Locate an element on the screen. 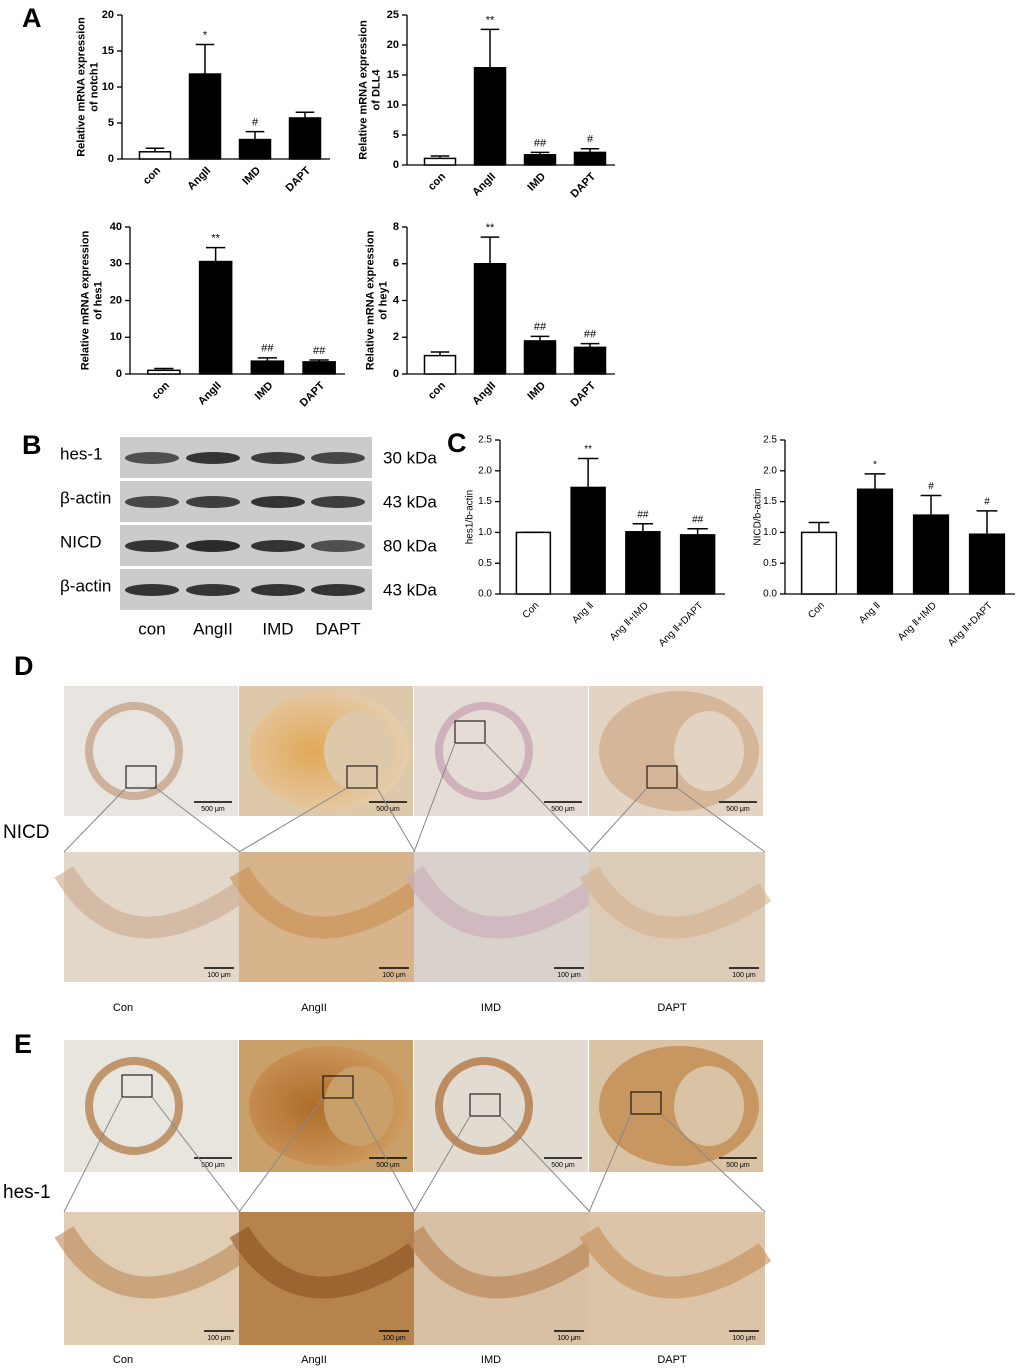 Image resolution: width=1020 pixels, height=1372 pixels. blot-lane-label: DAPT is located at coordinates (337, 628).